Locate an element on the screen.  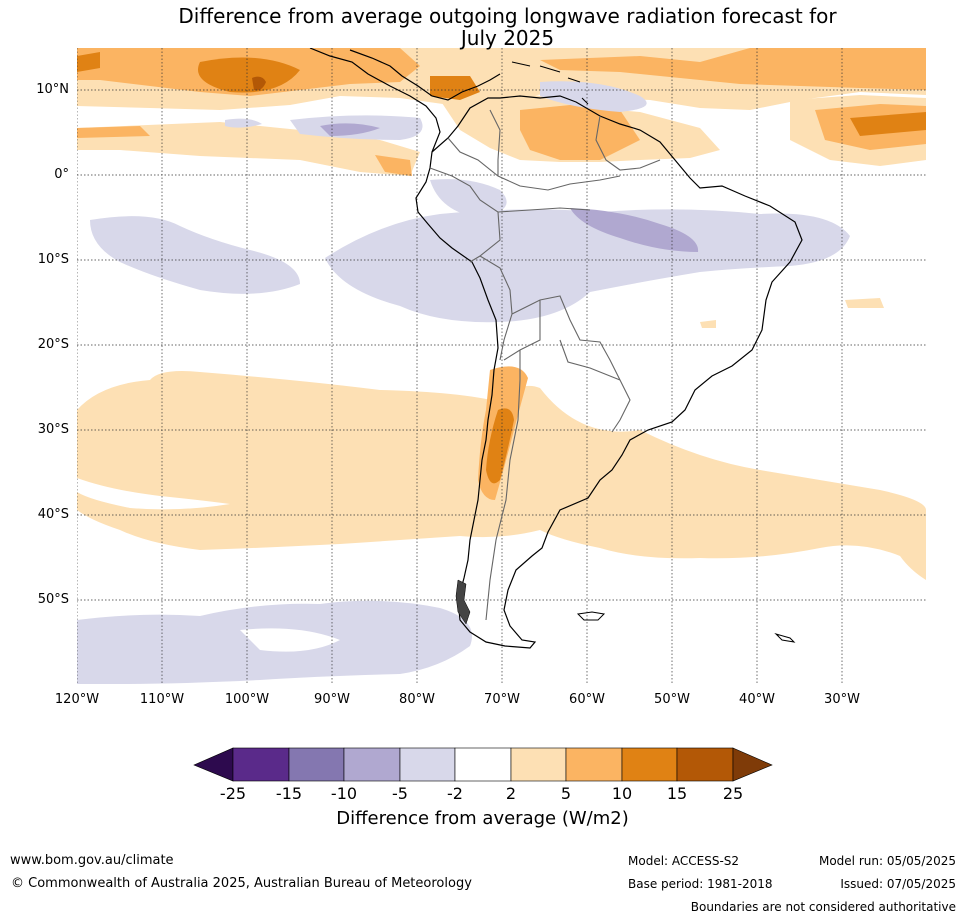
colorbar-tick: -2 is located at coordinates (455, 793).